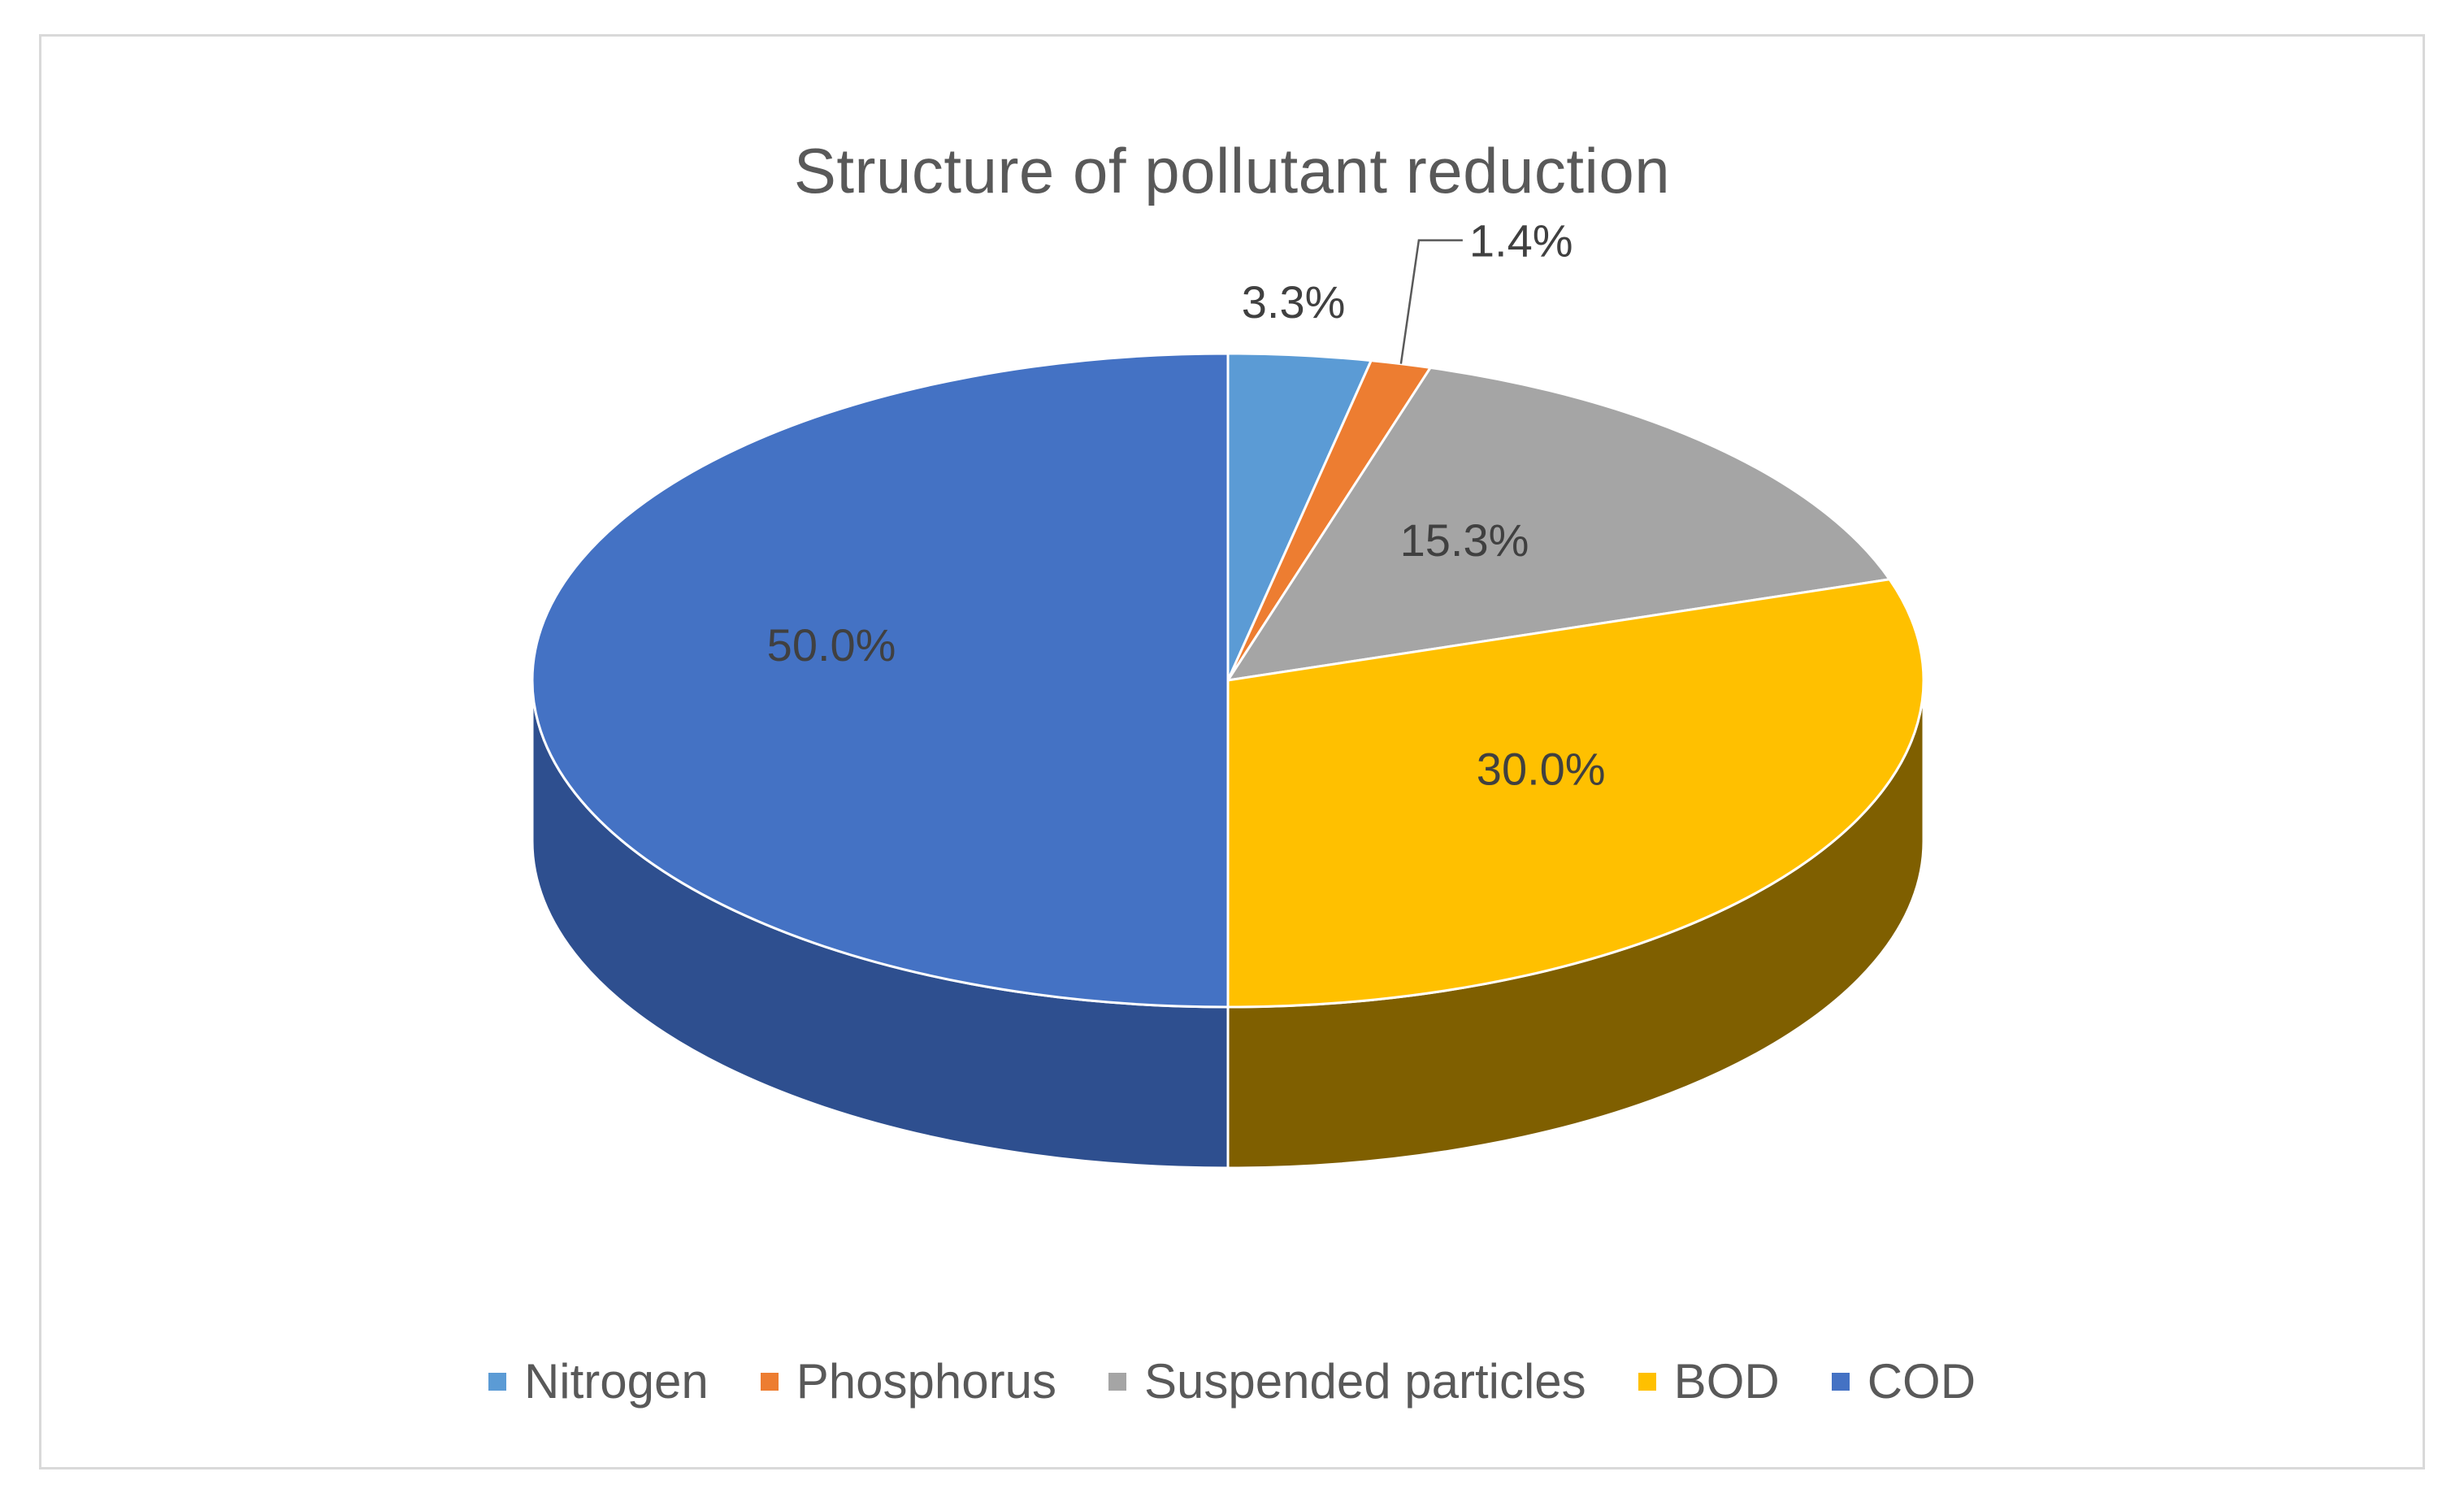 Image resolution: width=2464 pixels, height=1502 pixels. I want to click on pie-slice-cod, so click(880, 680).